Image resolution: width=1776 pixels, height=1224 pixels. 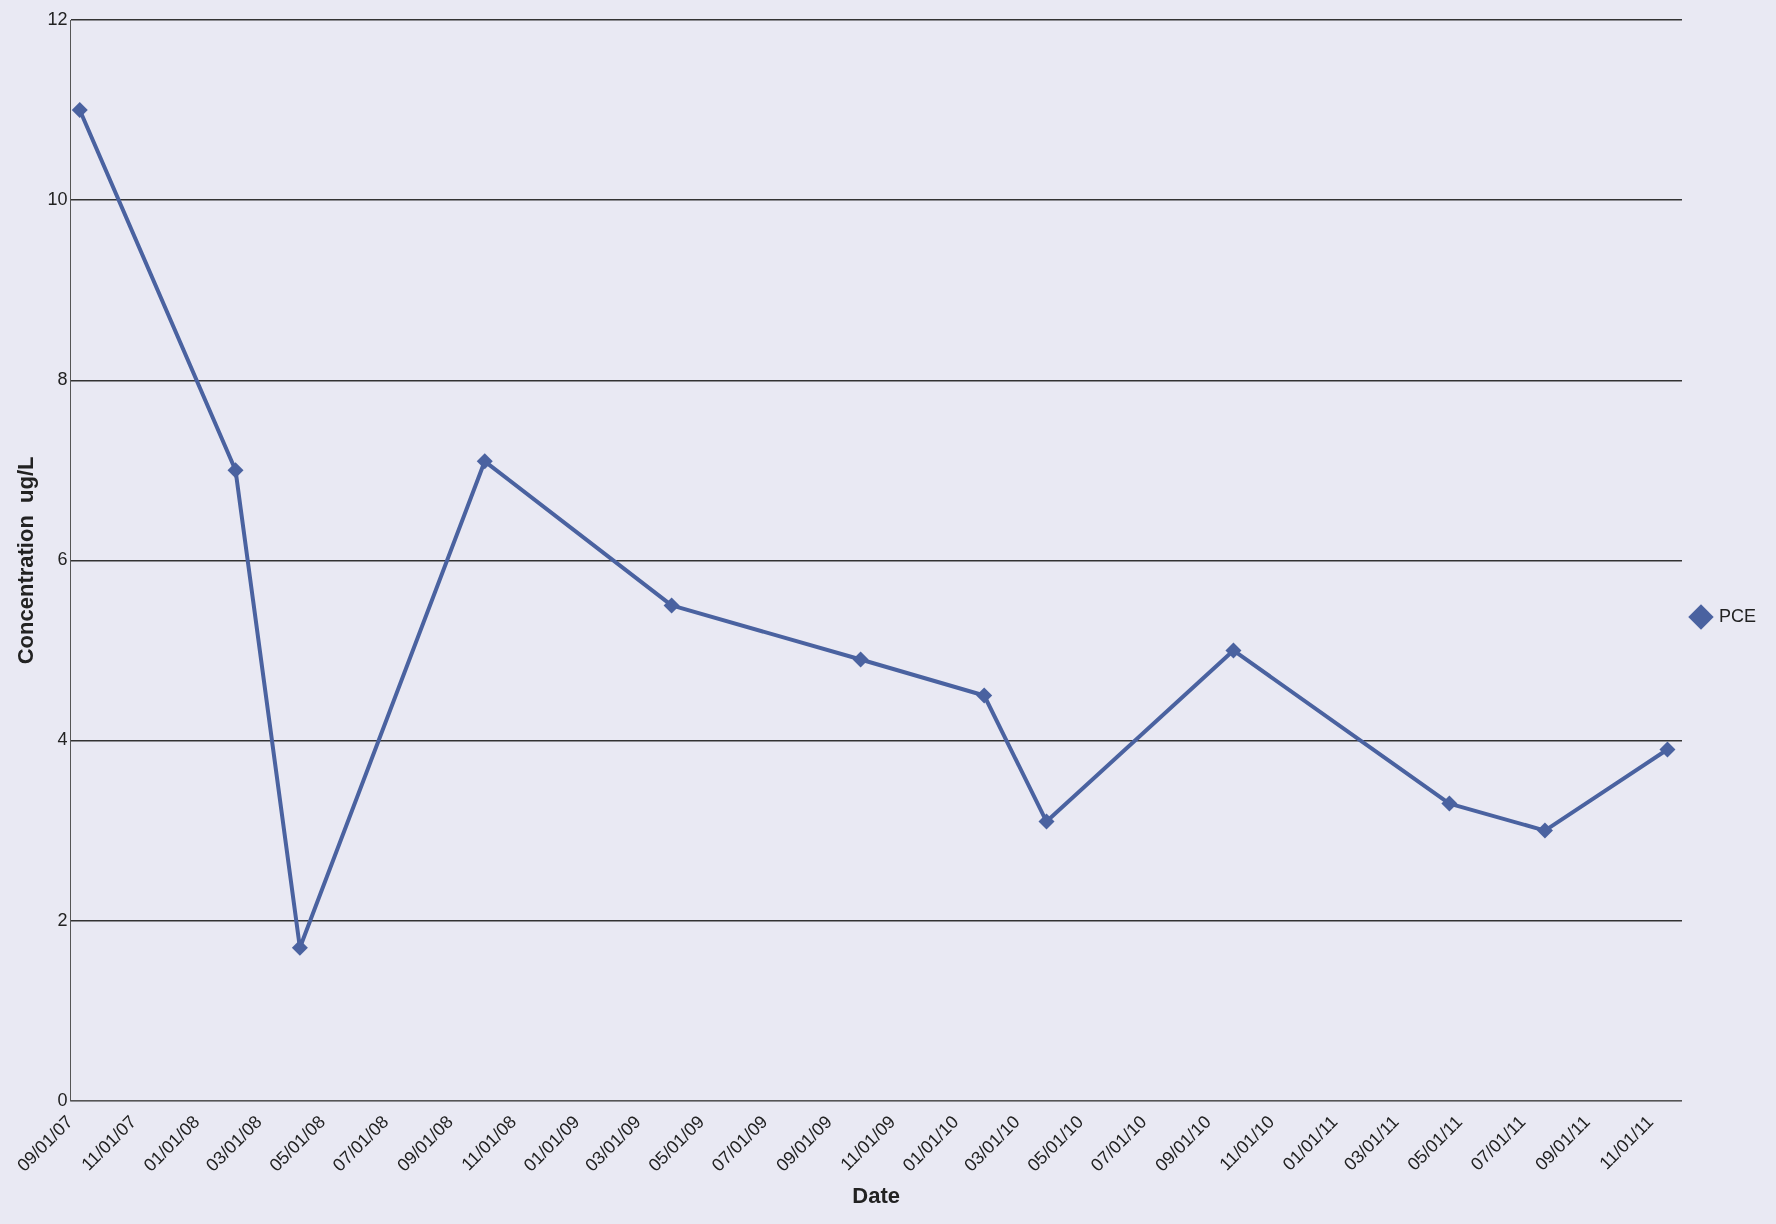 What do you see at coordinates (876, 1195) in the screenshot?
I see `x-axis-title: Date` at bounding box center [876, 1195].